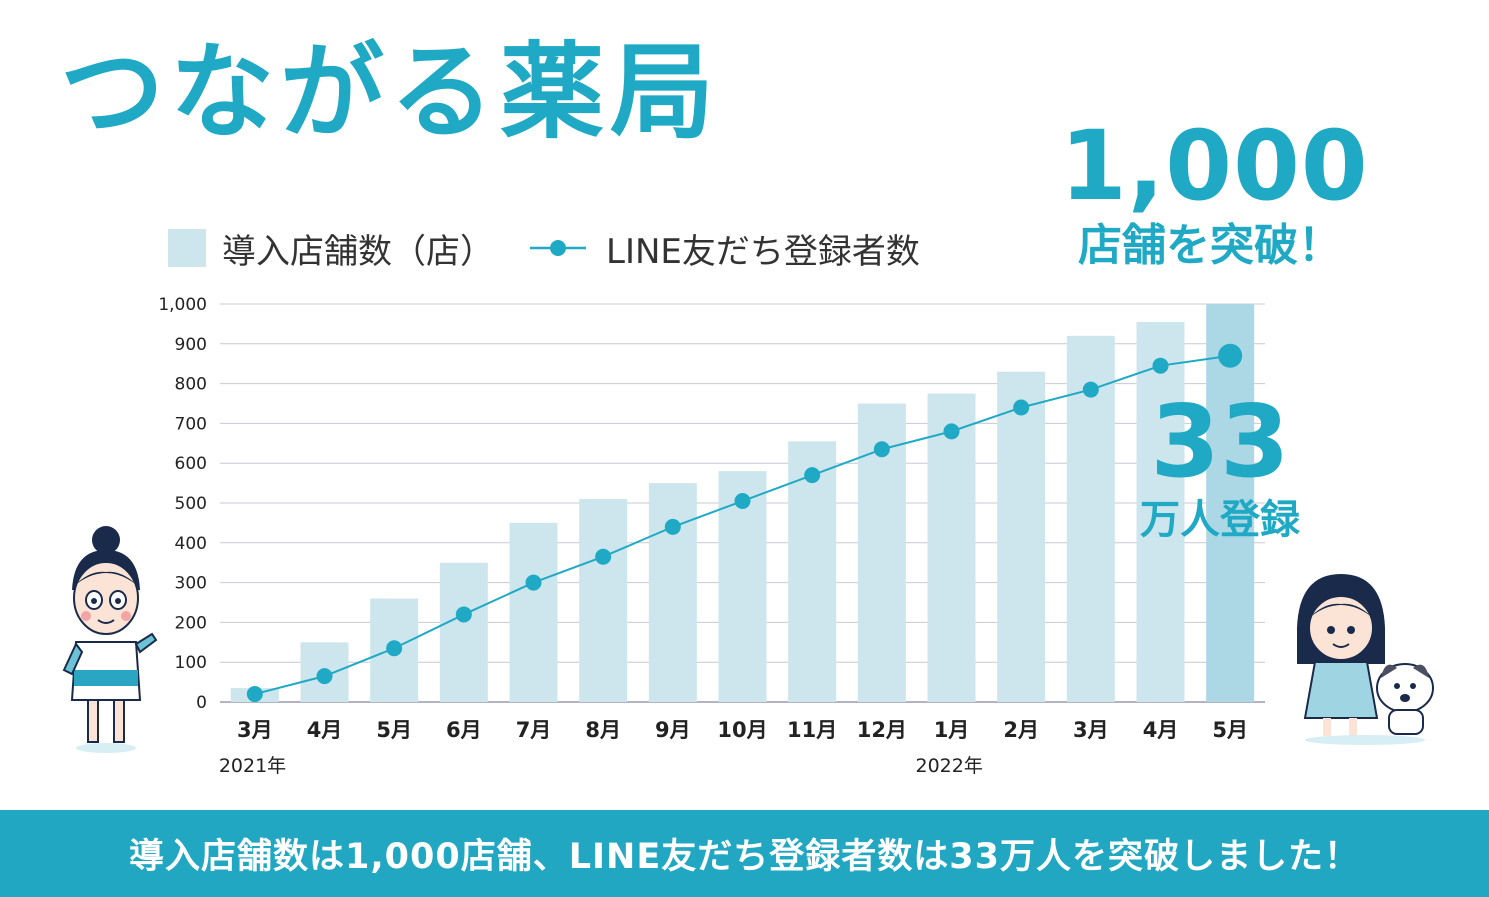 The width and height of the screenshot is (1489, 897). I want to click on stores-callout: 1,000 店舗を突破！, so click(1214, 191).